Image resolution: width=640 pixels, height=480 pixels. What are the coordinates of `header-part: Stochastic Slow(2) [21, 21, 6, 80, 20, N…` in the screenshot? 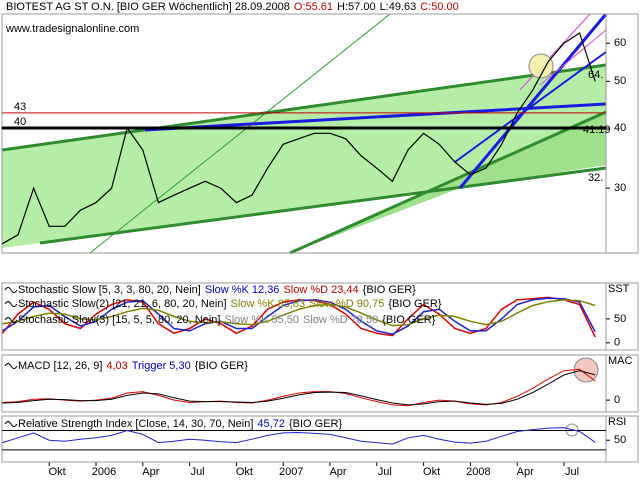 It's located at (122, 304).